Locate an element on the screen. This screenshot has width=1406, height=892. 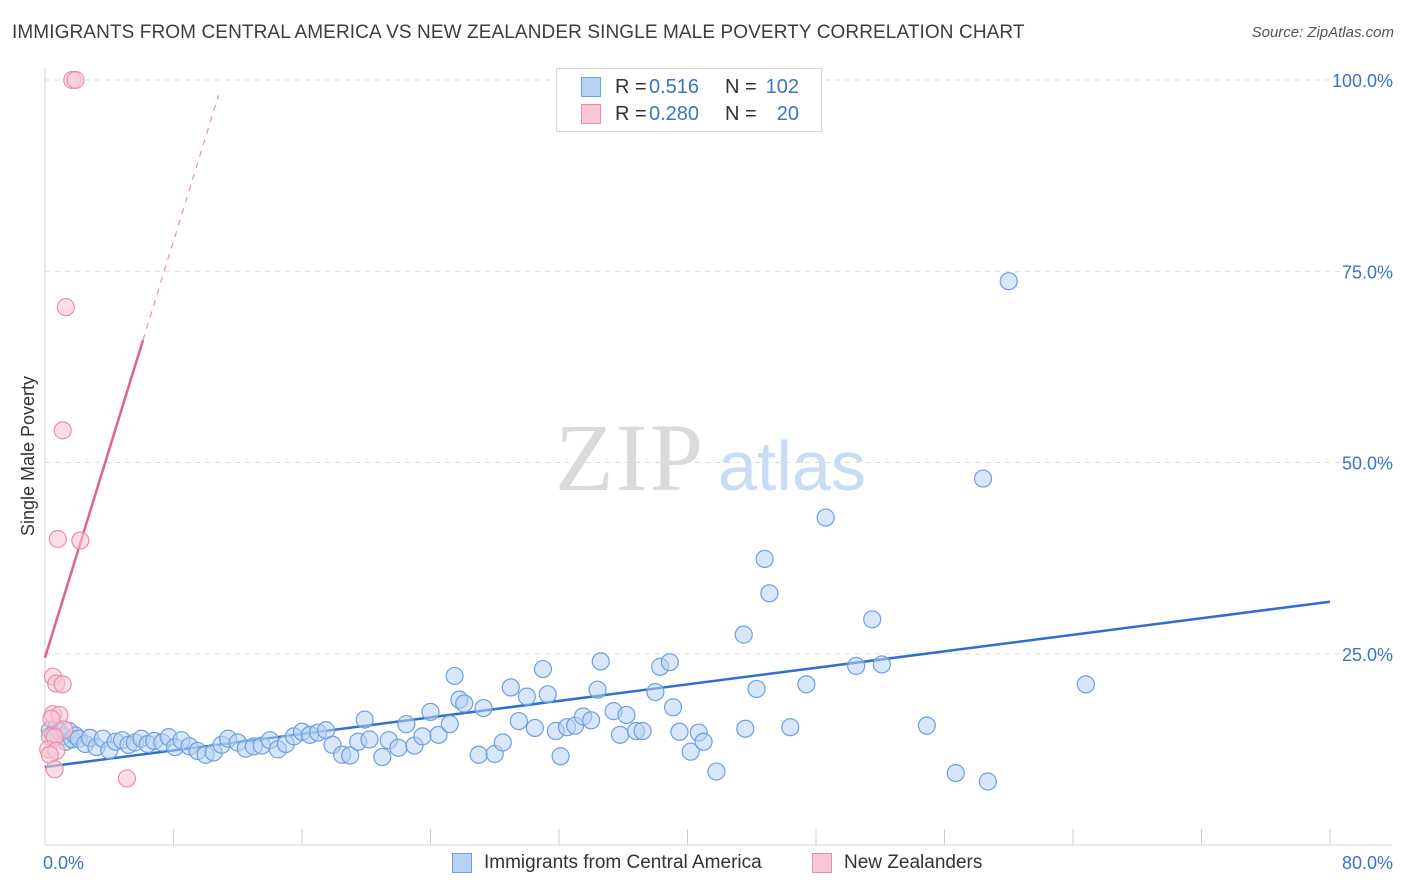
trend-line-new-zealanders-extension is located at coordinates (181, 218).